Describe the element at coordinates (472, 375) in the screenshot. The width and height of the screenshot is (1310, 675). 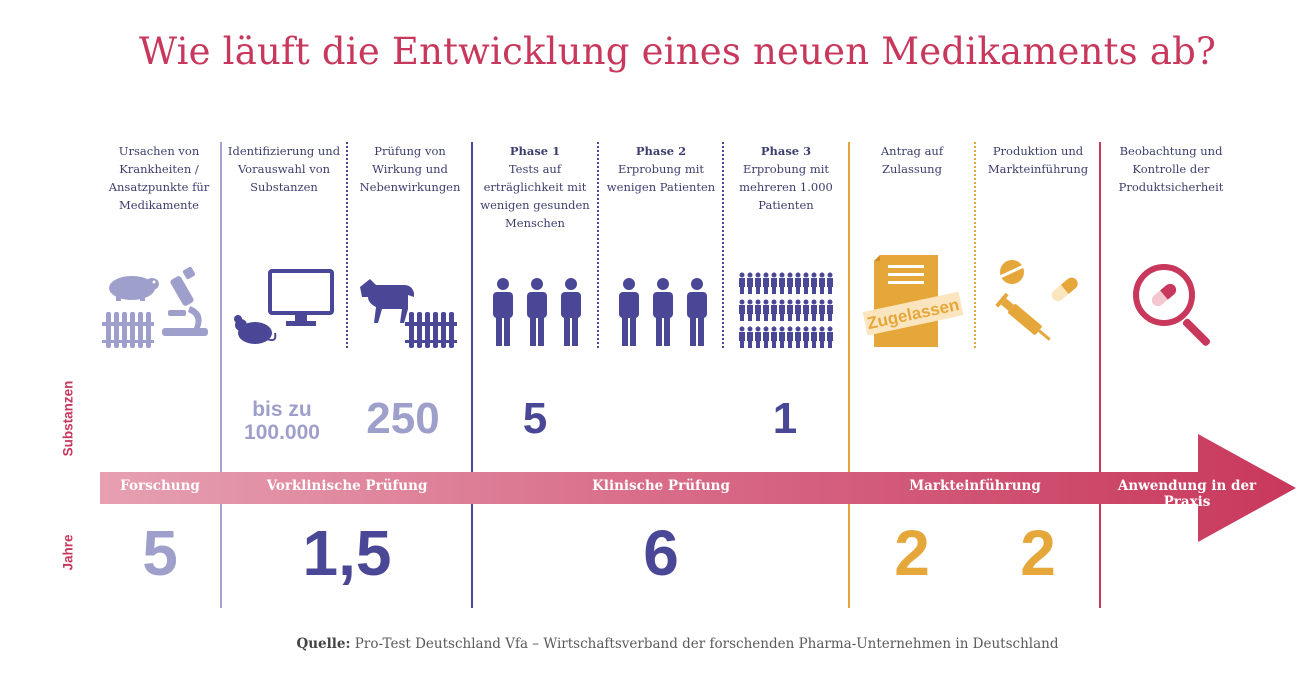
I see `divider-clinical` at that location.